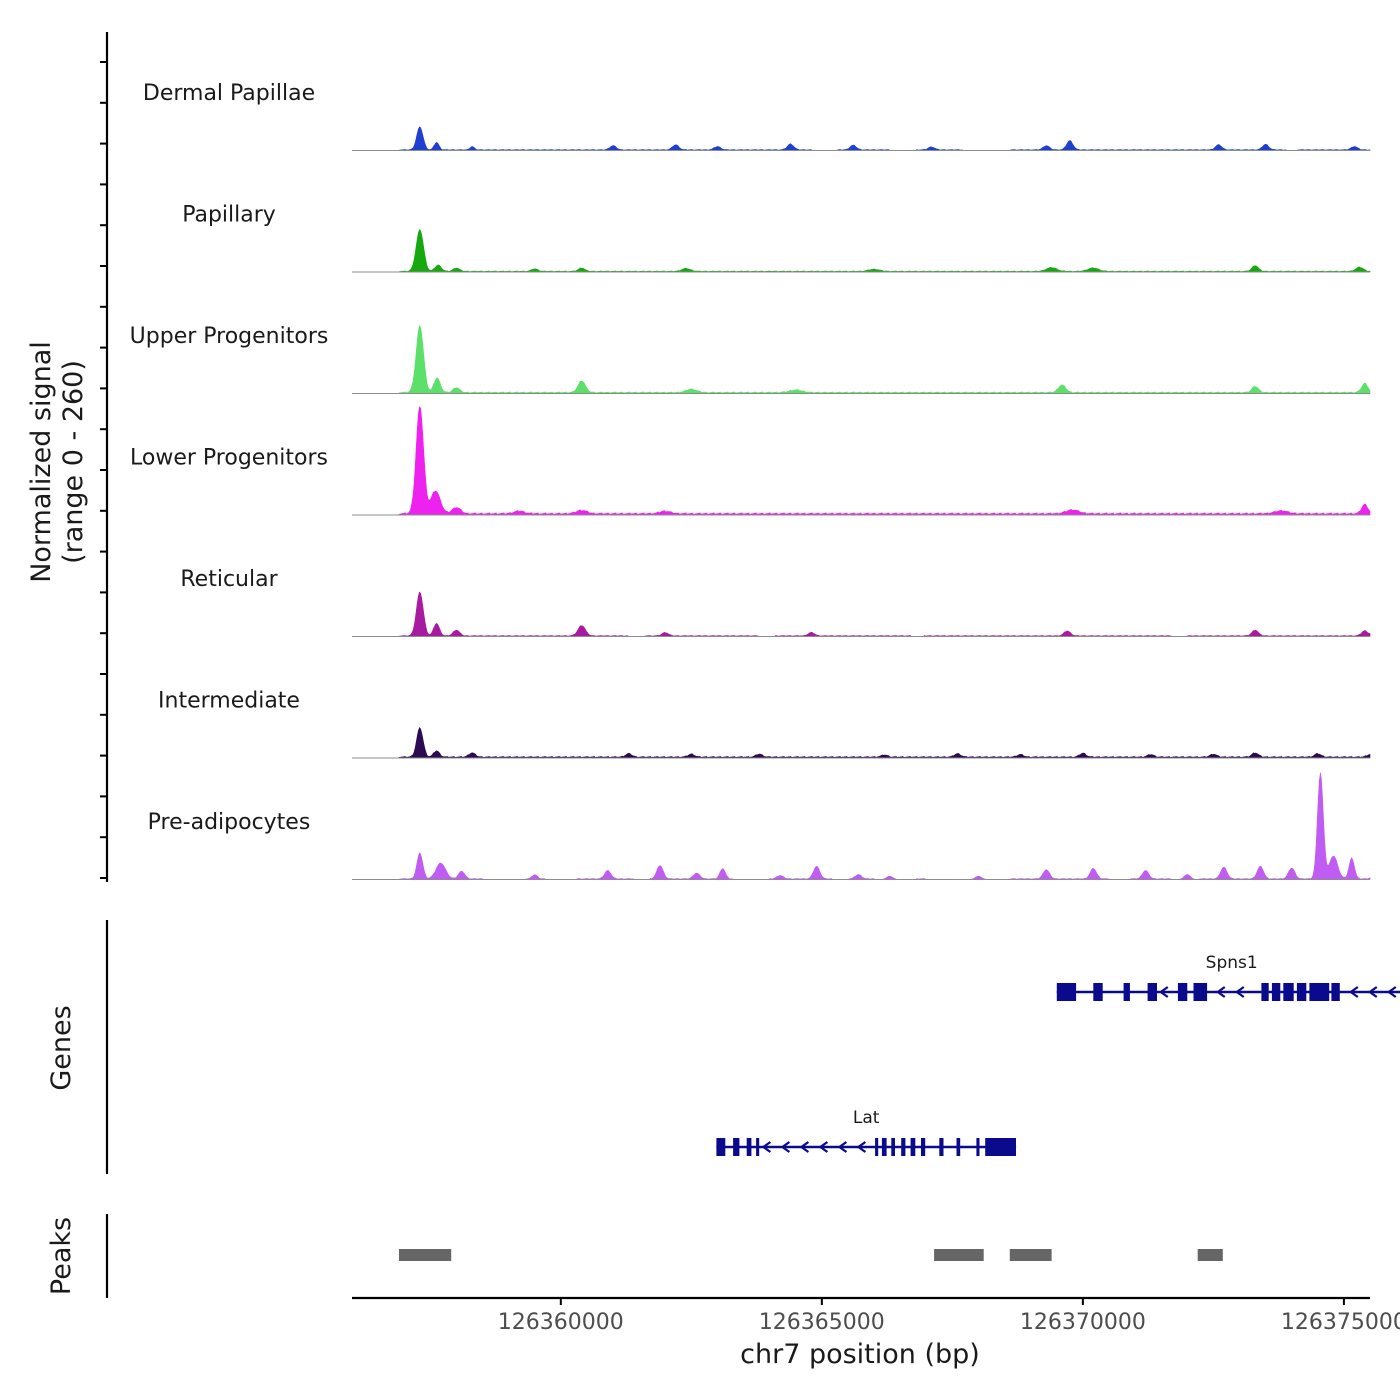 This screenshot has width=1400, height=1400. What do you see at coordinates (811, 1255) in the screenshot?
I see `peaks-panel` at bounding box center [811, 1255].